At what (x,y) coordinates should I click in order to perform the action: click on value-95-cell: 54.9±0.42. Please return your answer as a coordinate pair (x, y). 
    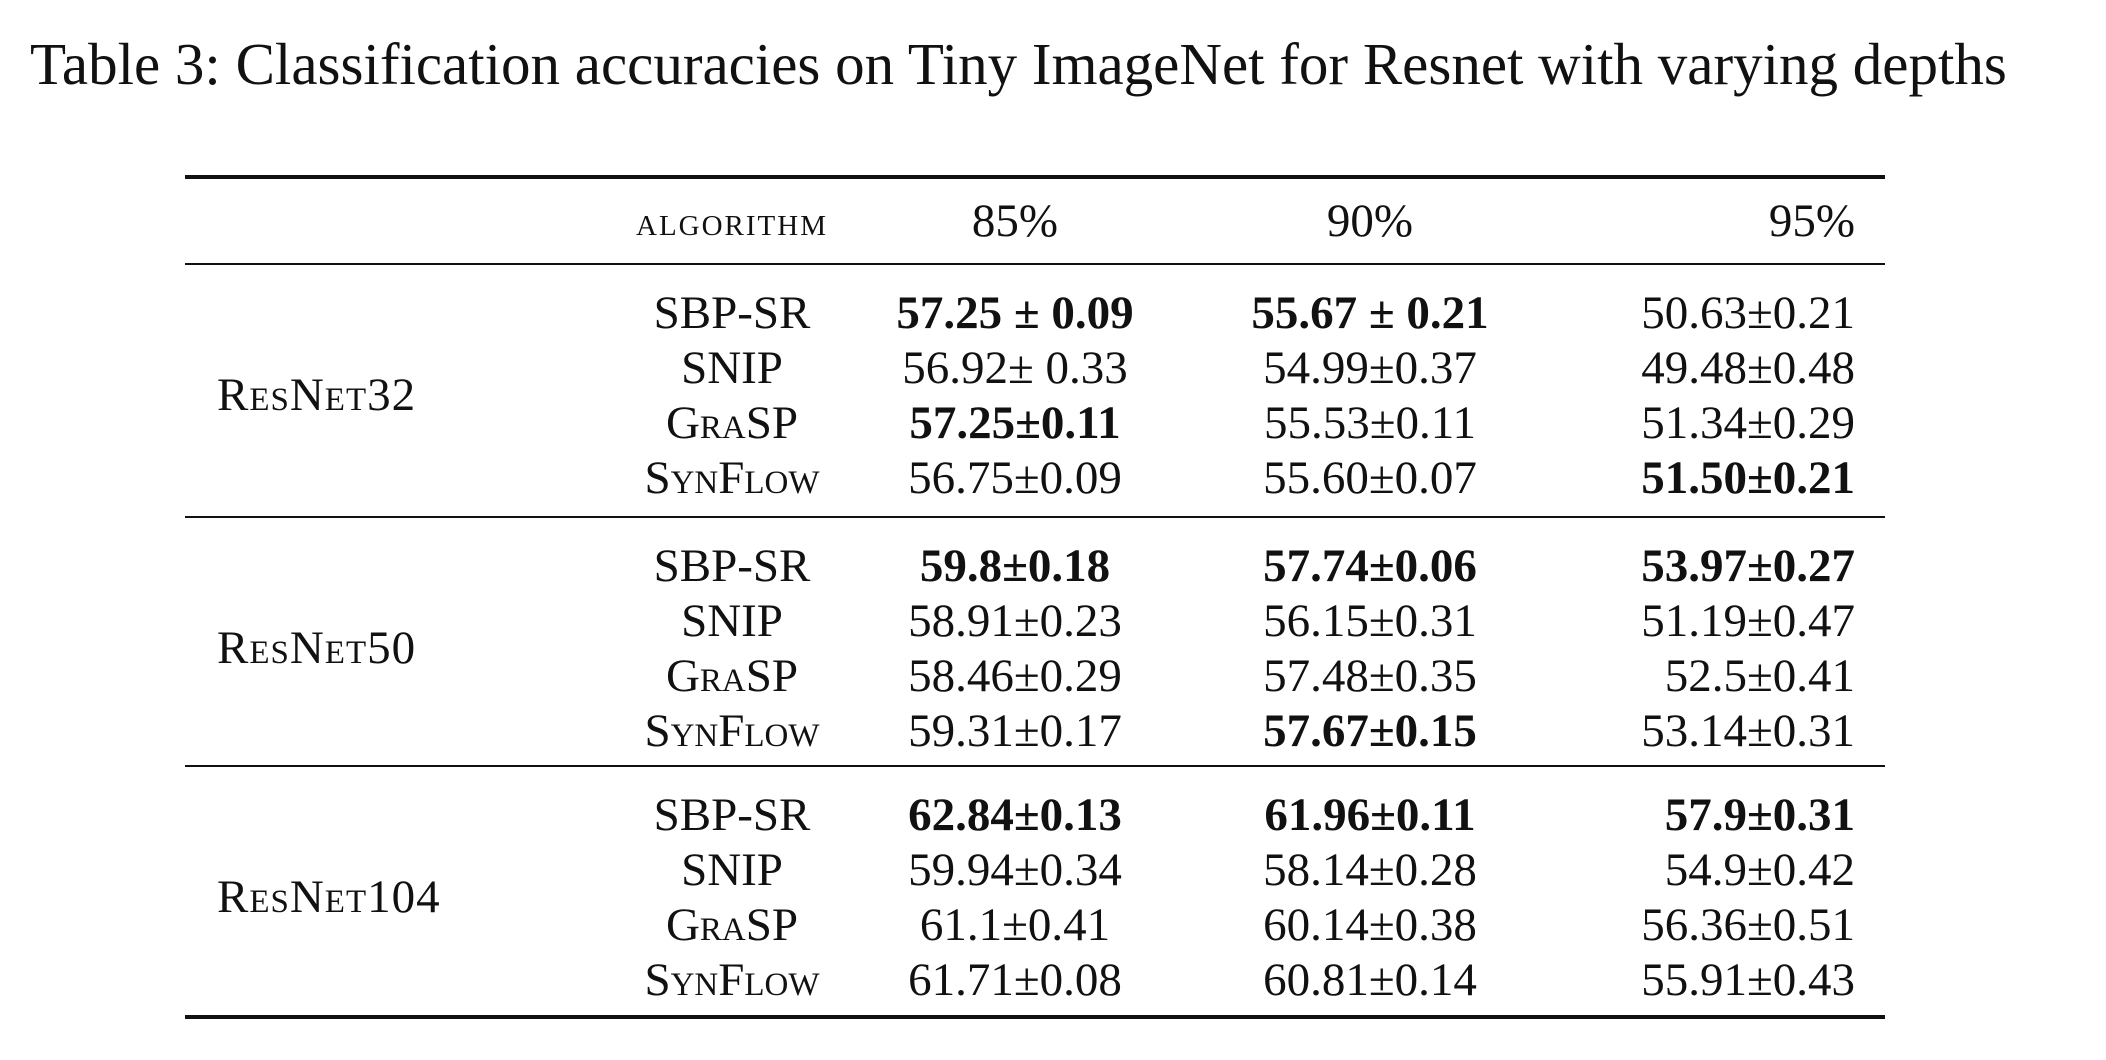
    Looking at the image, I should click on (1759, 870).